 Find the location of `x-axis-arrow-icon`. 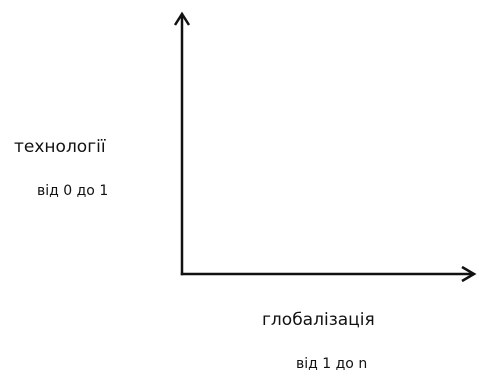

x-axis-arrow-icon is located at coordinates (469, 274).